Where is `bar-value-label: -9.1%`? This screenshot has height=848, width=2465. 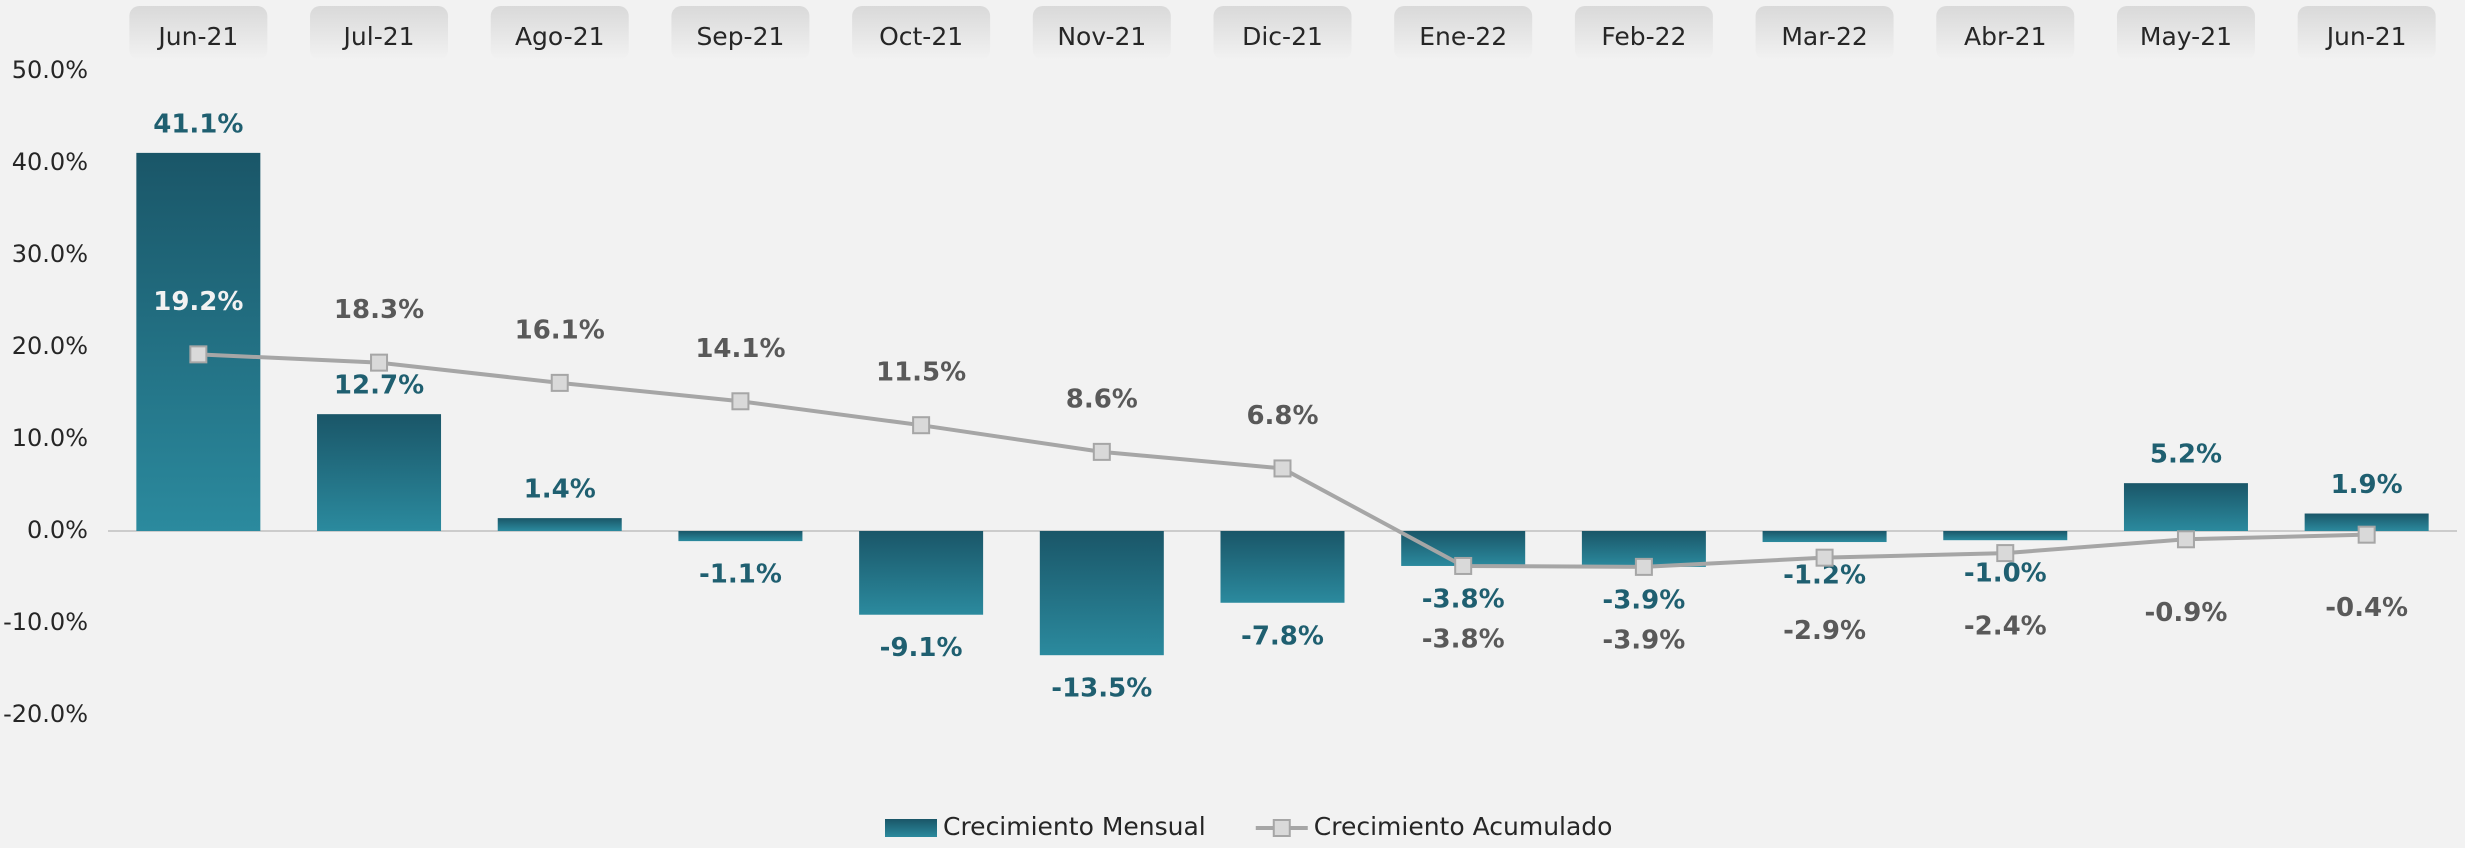
bar-value-label: -9.1% is located at coordinates (921, 648).